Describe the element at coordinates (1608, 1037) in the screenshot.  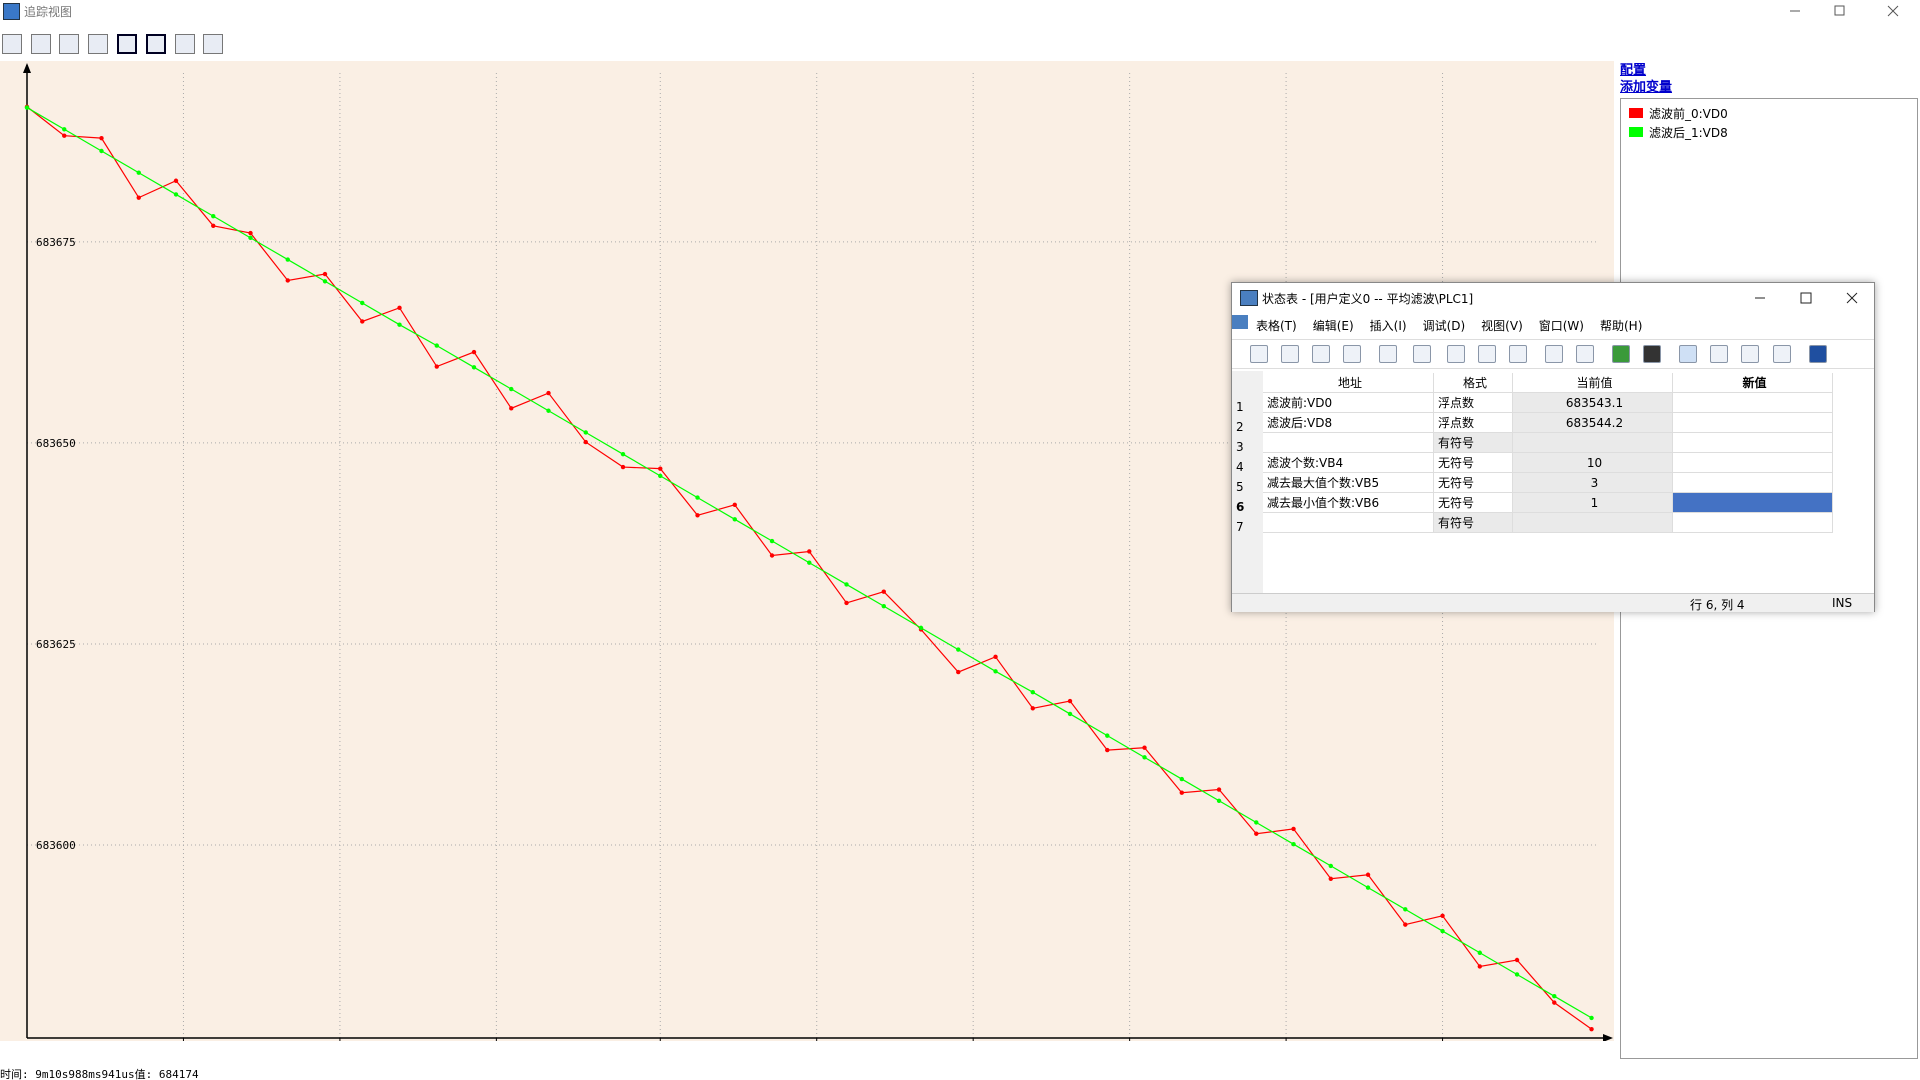
I see `axis-arrow` at that location.